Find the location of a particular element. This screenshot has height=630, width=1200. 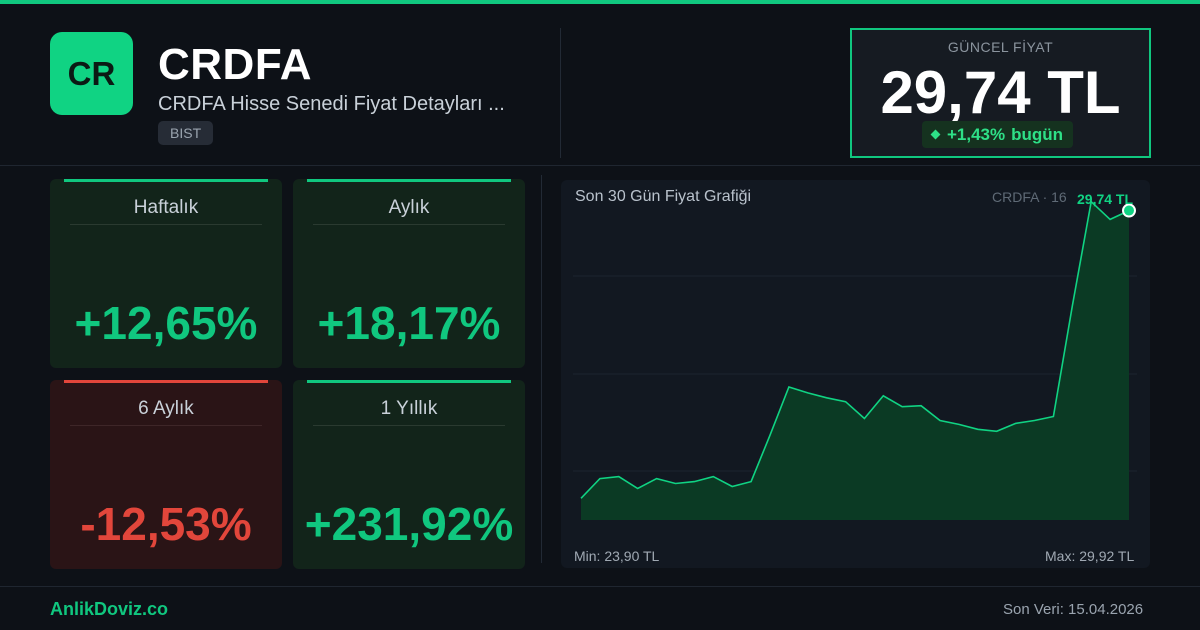

card-value: +18,17% is located at coordinates (409, 323).